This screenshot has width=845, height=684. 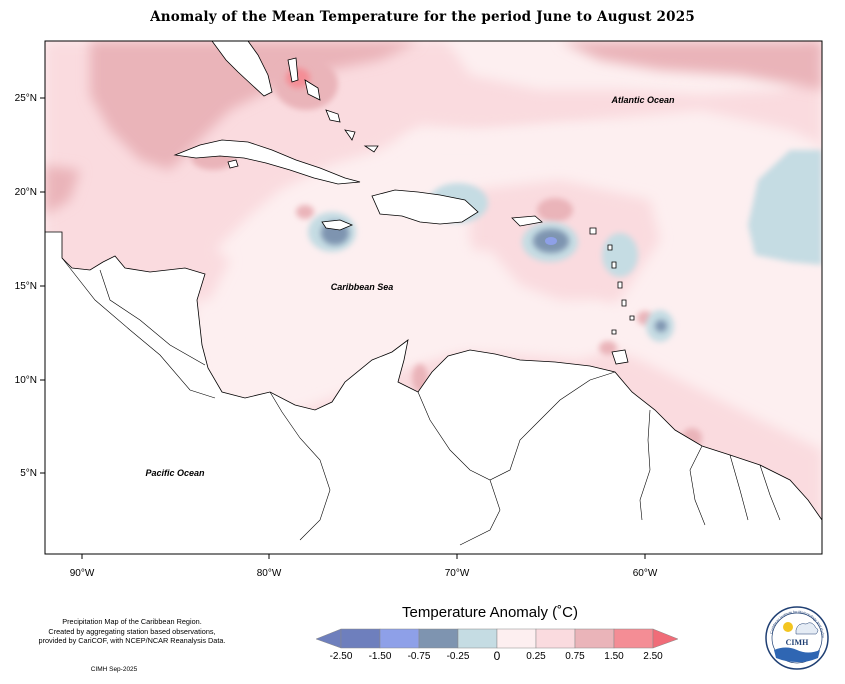 What do you see at coordinates (620, 357) in the screenshot?
I see `trinidad` at bounding box center [620, 357].